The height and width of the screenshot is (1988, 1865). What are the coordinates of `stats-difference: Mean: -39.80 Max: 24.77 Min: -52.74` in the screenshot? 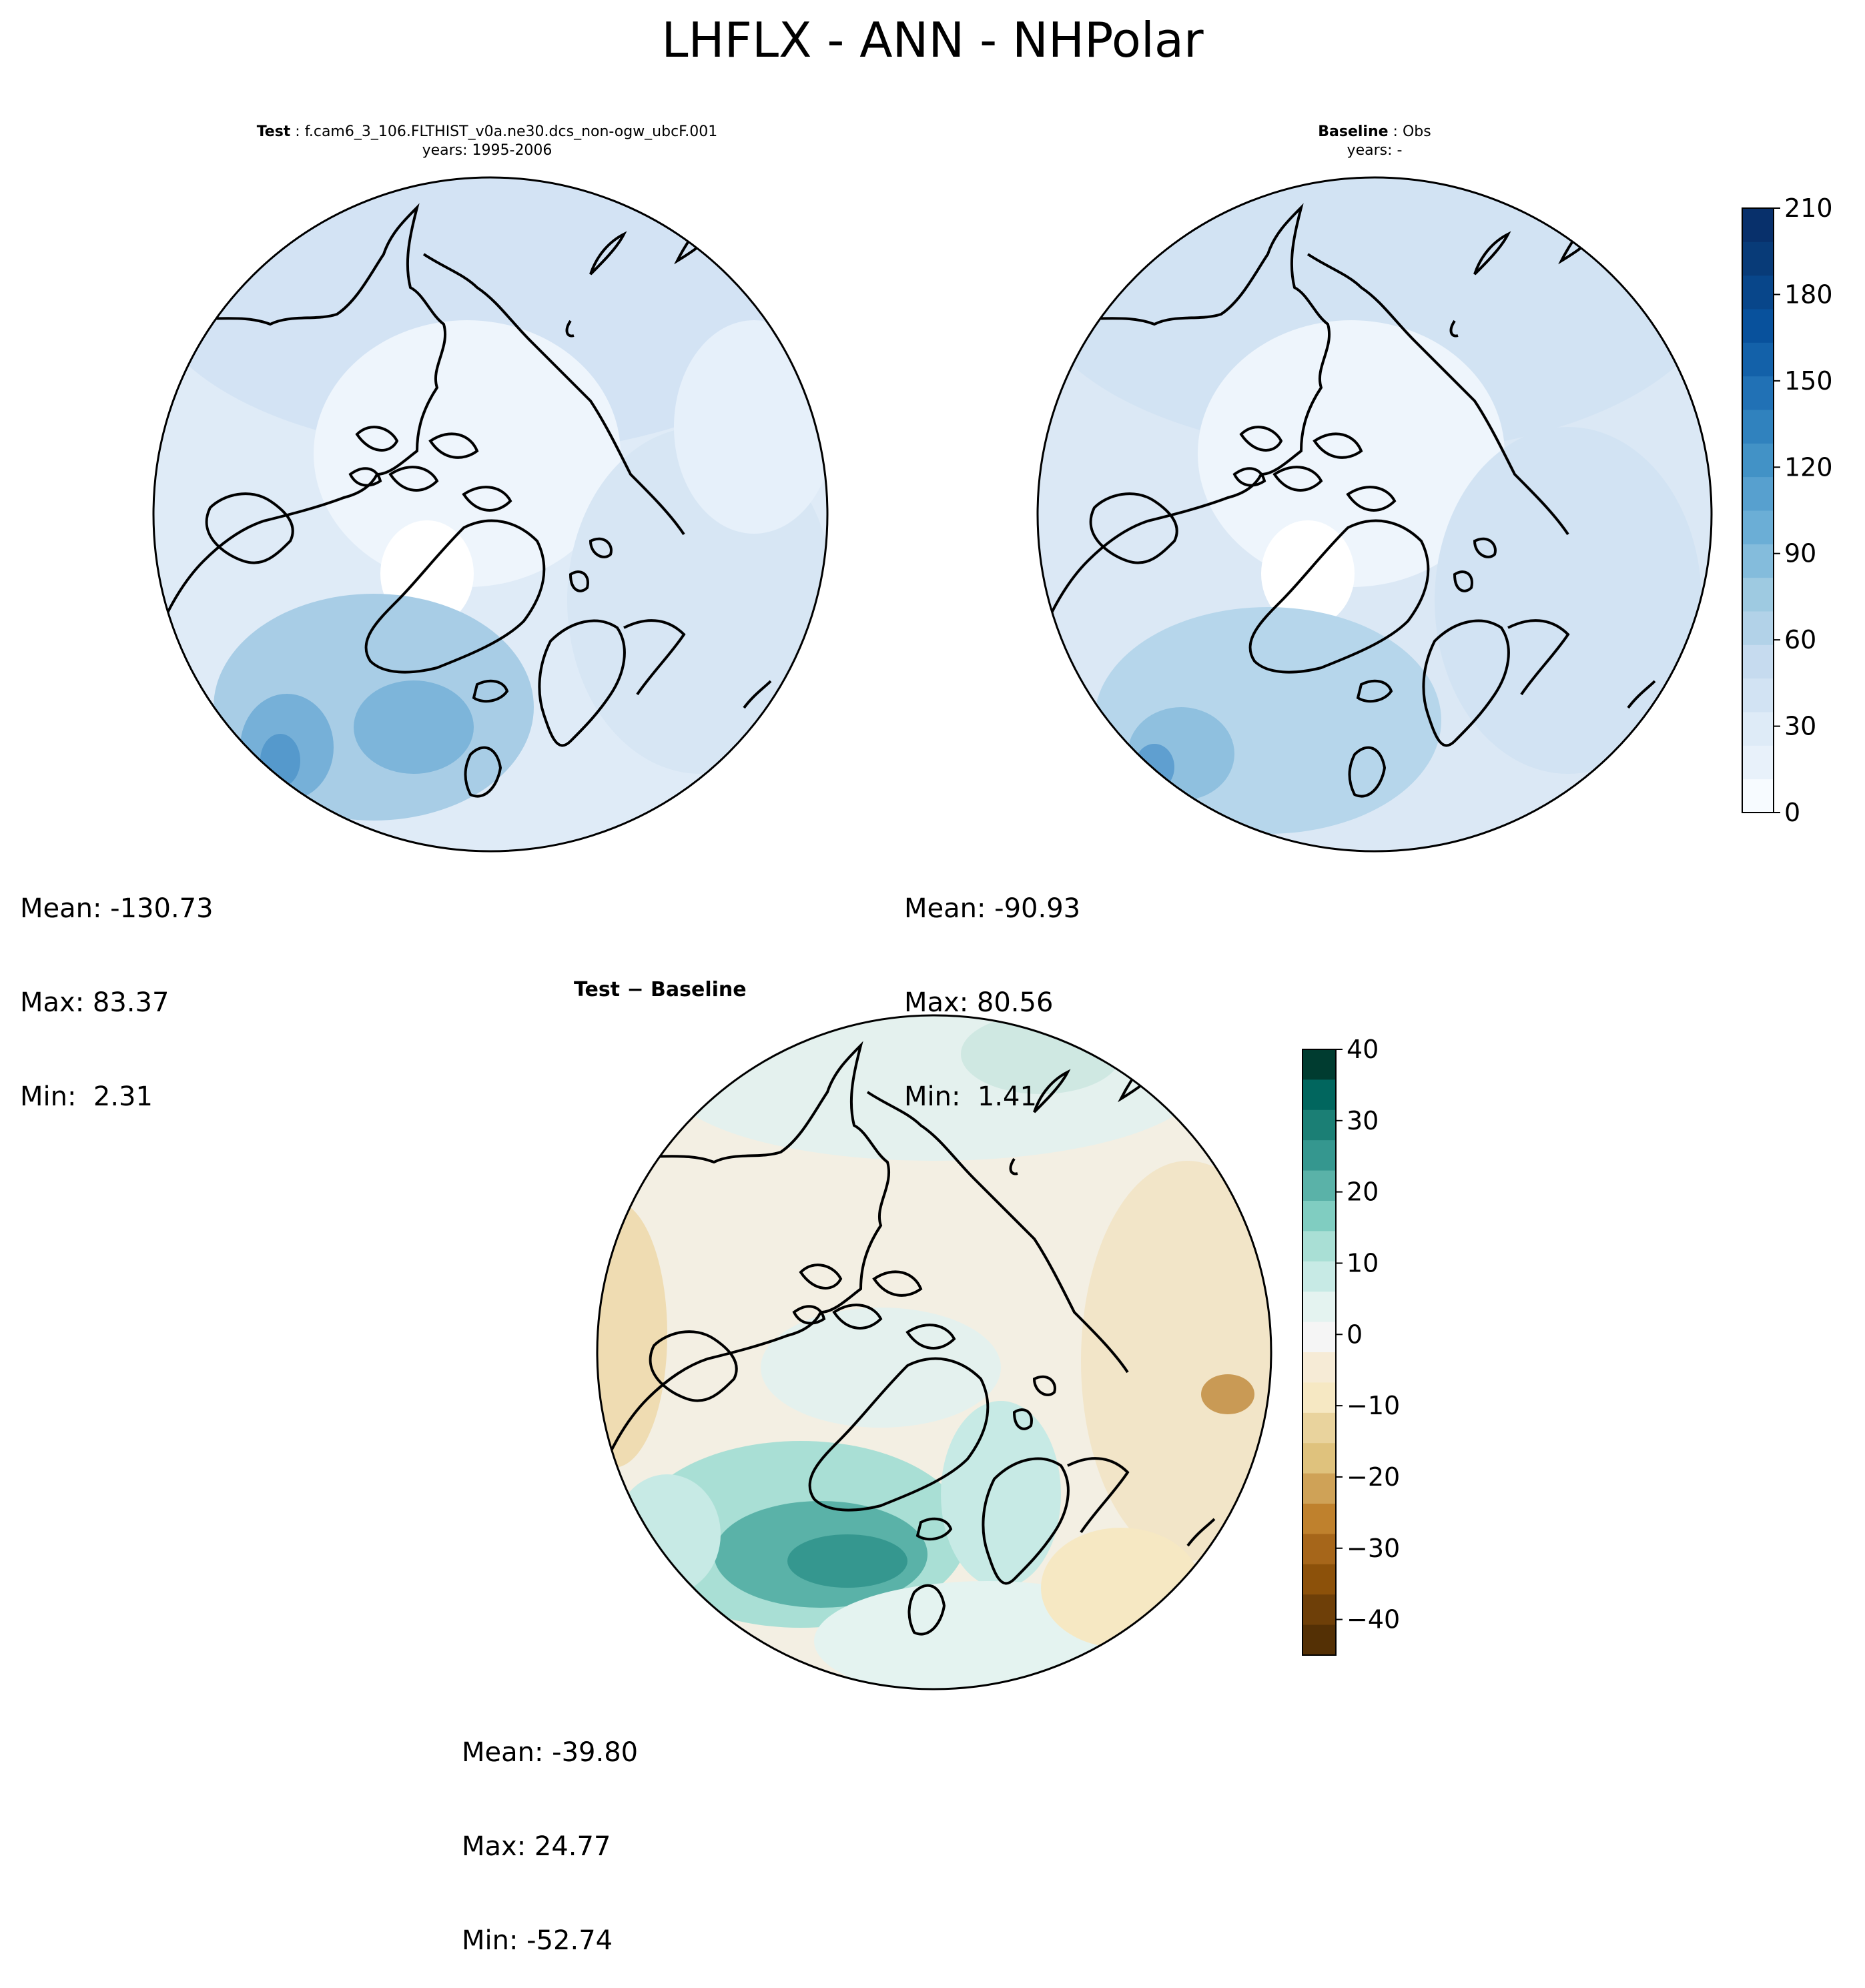 It's located at (550, 1831).